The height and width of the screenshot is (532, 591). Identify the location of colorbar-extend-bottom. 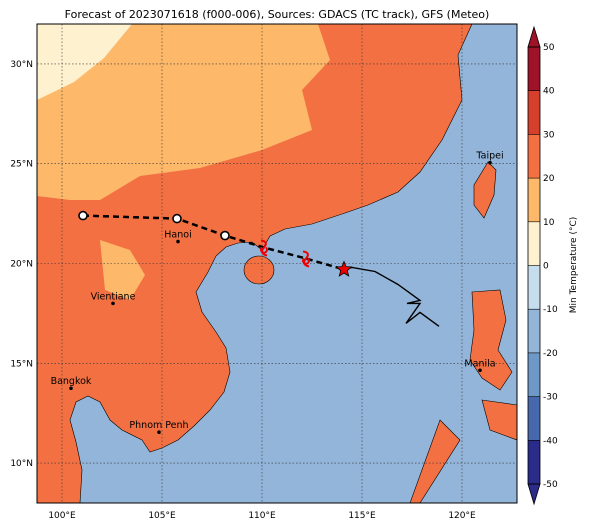
(534, 494).